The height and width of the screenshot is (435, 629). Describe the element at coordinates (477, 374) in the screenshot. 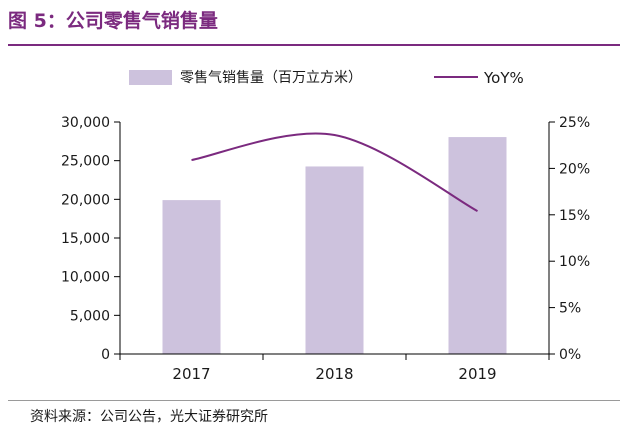

I see `x-tick-label: 2019` at that location.